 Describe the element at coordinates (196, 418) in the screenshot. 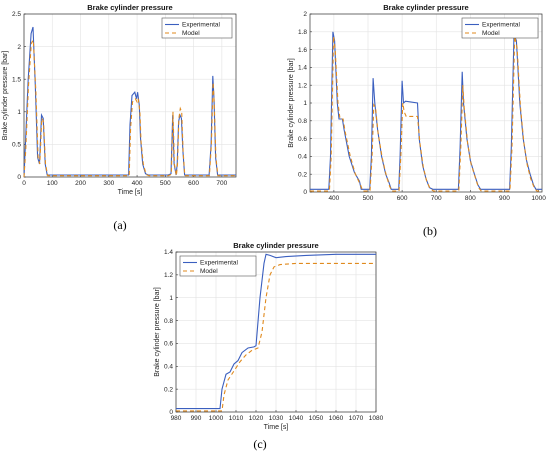

I see `x-tick-label: 990` at that location.